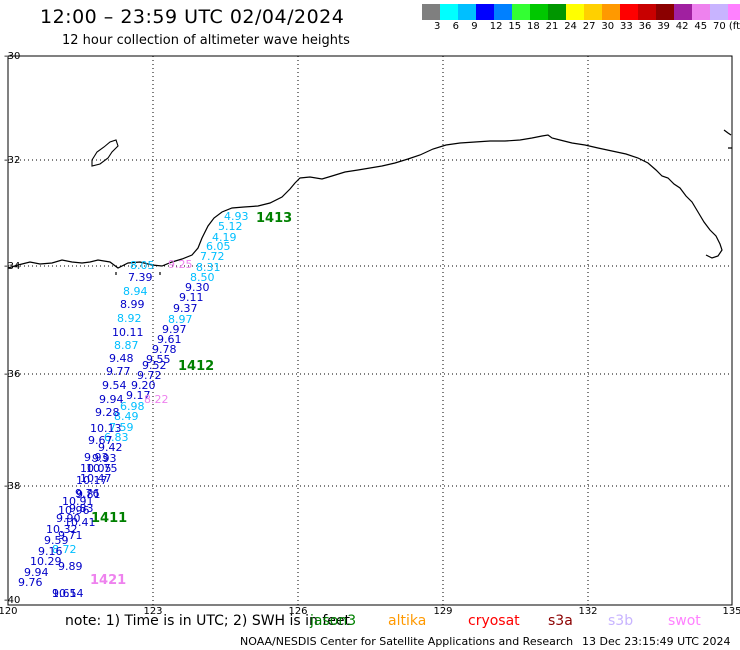 This screenshot has width=740, height=650. I want to click on observation-value: 9.42, so click(110, 447).